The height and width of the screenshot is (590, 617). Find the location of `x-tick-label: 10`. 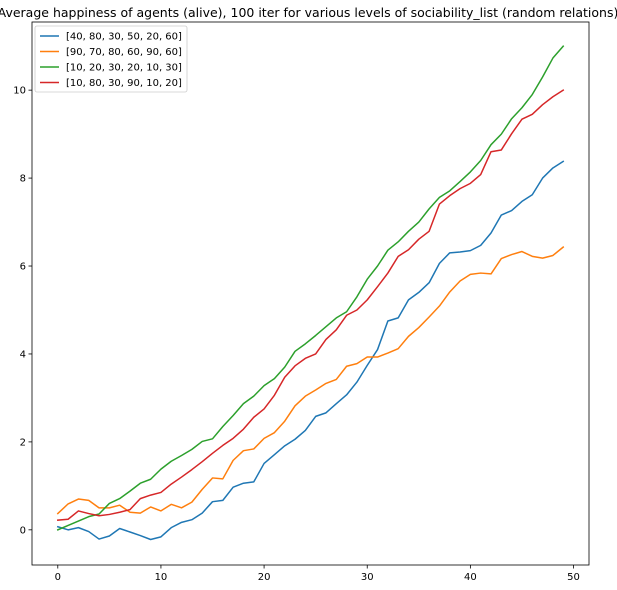

x-tick-label: 10 is located at coordinates (161, 577).